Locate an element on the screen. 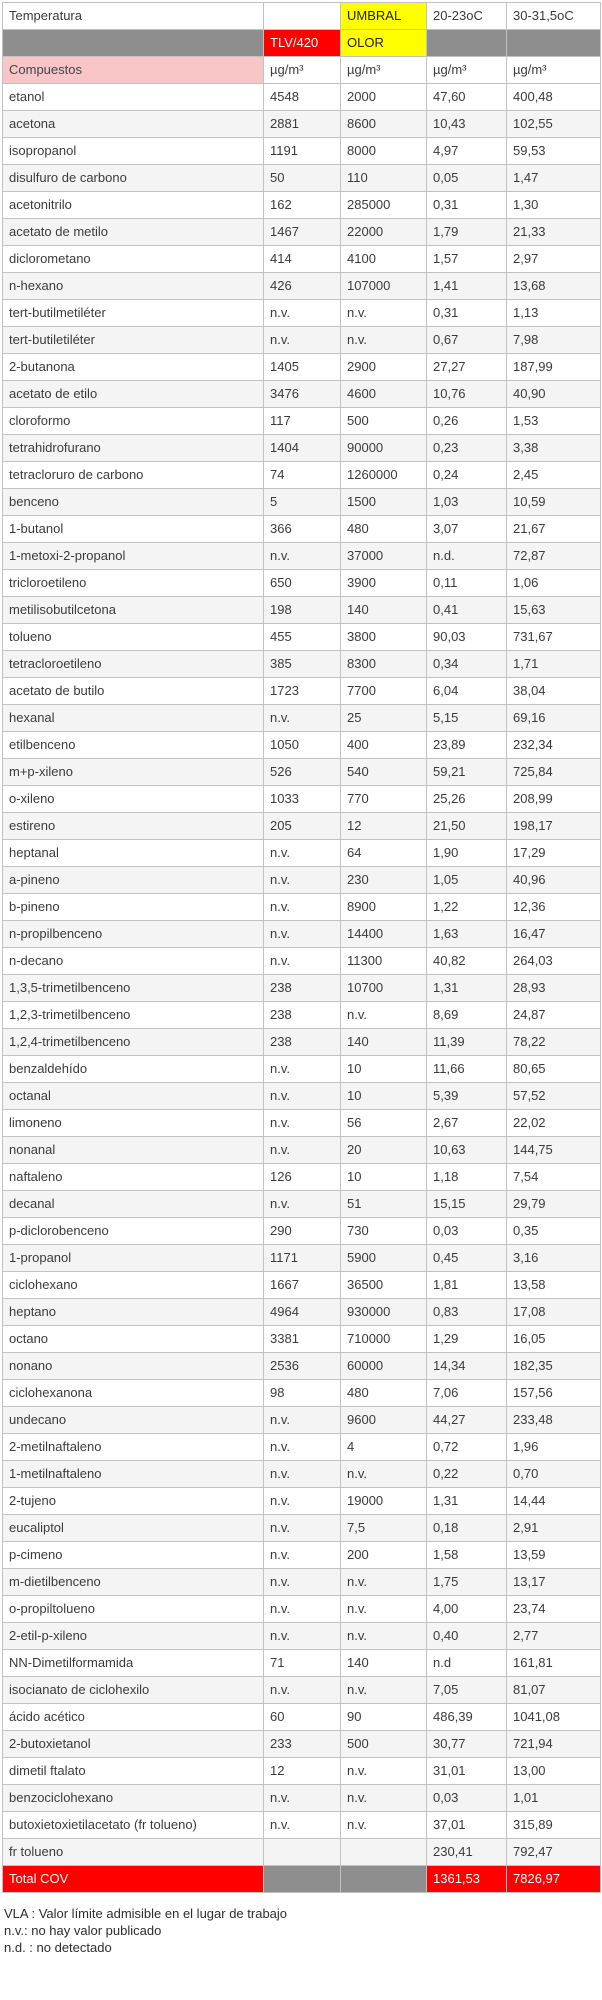  temp20-value-cell: 37,01 is located at coordinates (466, 1825).